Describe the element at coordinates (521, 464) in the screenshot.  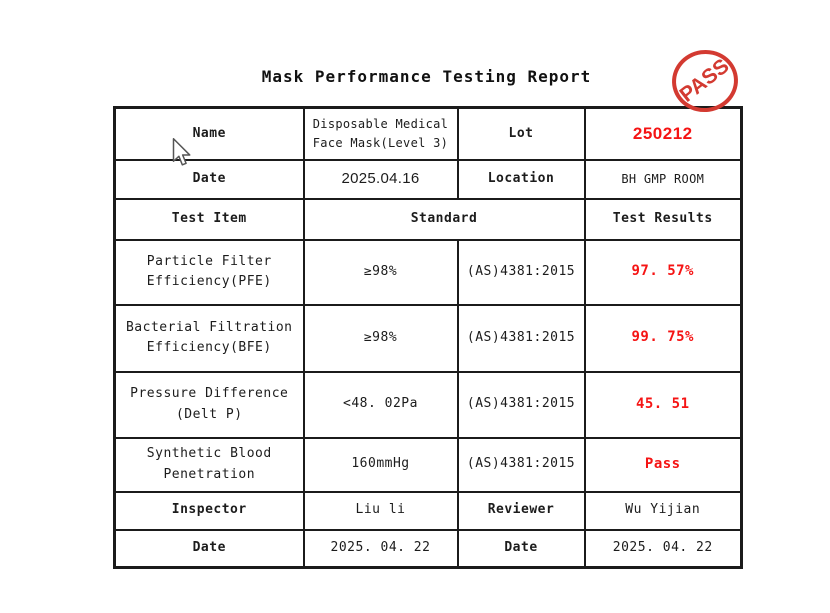
I see `blood-method: (AS)4381:2015` at that location.